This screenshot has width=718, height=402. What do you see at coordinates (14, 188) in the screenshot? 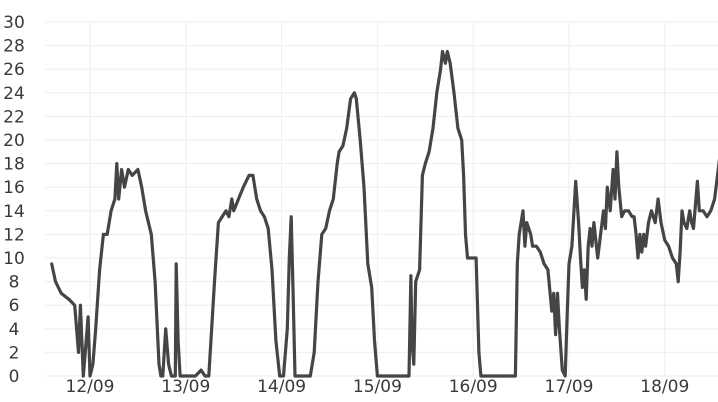
I see `y-tick-label: 16` at bounding box center [14, 188].